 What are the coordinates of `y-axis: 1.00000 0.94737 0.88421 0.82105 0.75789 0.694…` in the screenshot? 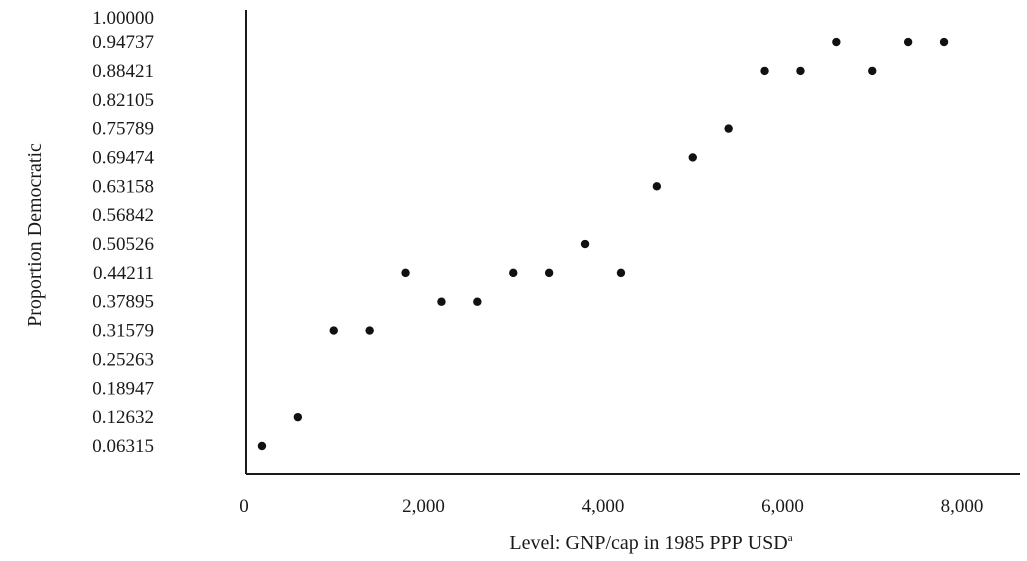 It's located at (169, 241).